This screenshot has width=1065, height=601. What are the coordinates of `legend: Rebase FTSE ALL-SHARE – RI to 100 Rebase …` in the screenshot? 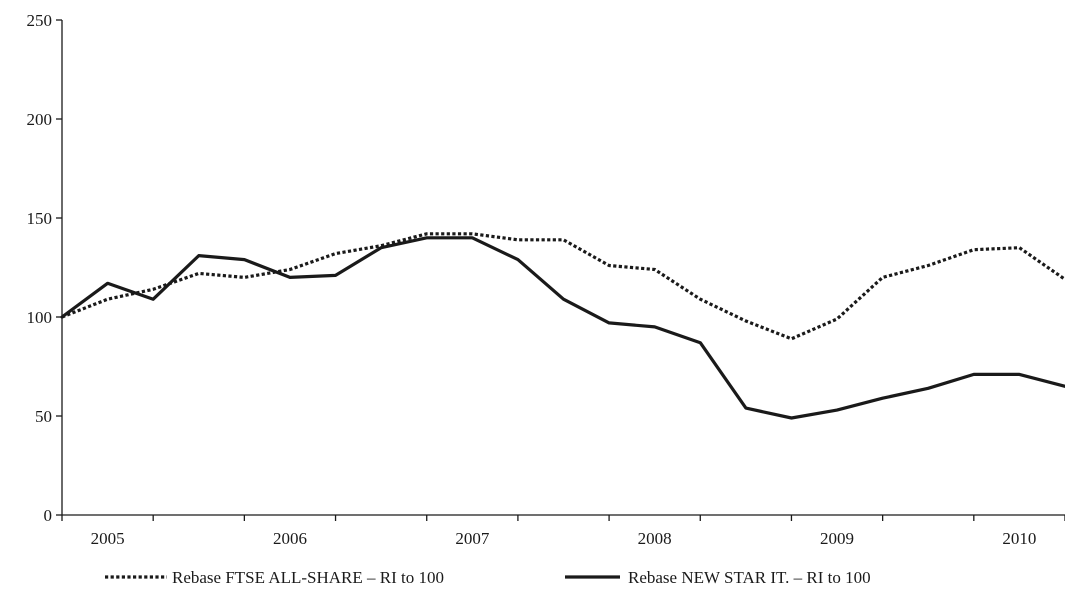 It's located at (488, 577).